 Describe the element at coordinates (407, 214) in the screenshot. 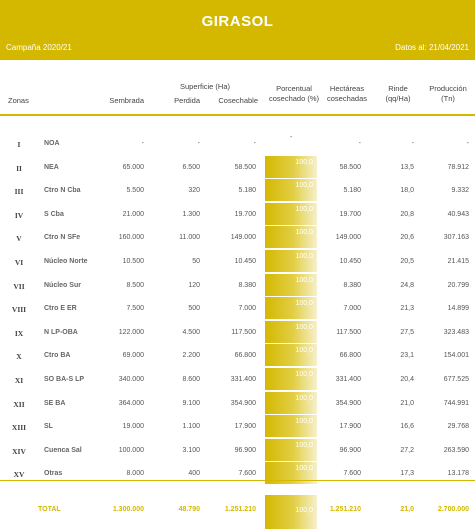

I see `row-rinde: 20,8` at that location.